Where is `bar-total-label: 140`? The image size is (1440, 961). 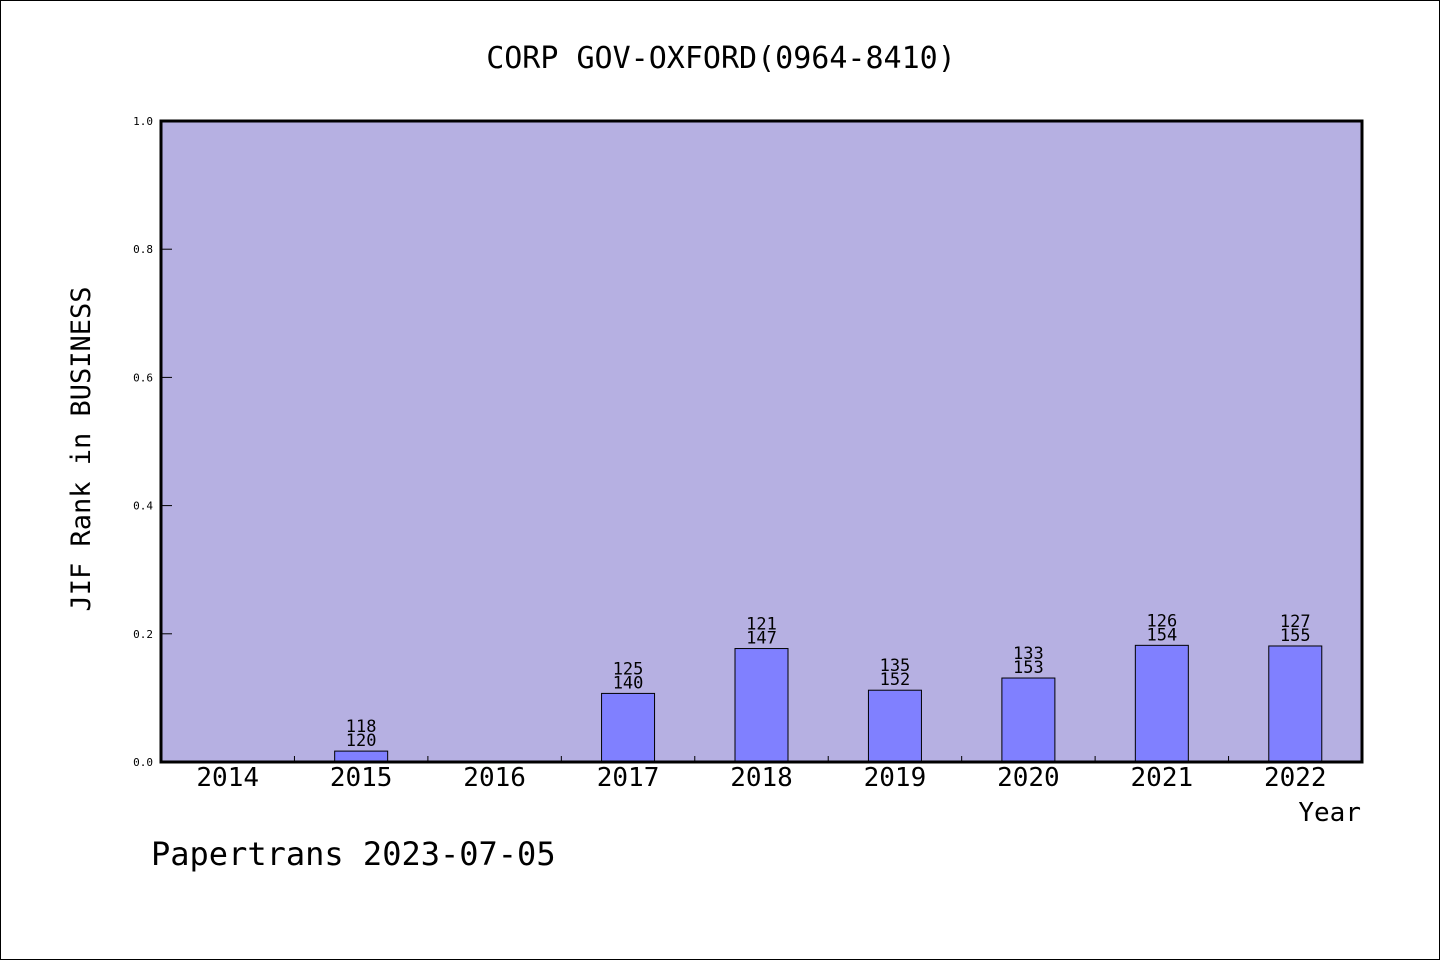
bar-total-label: 140 is located at coordinates (628, 683).